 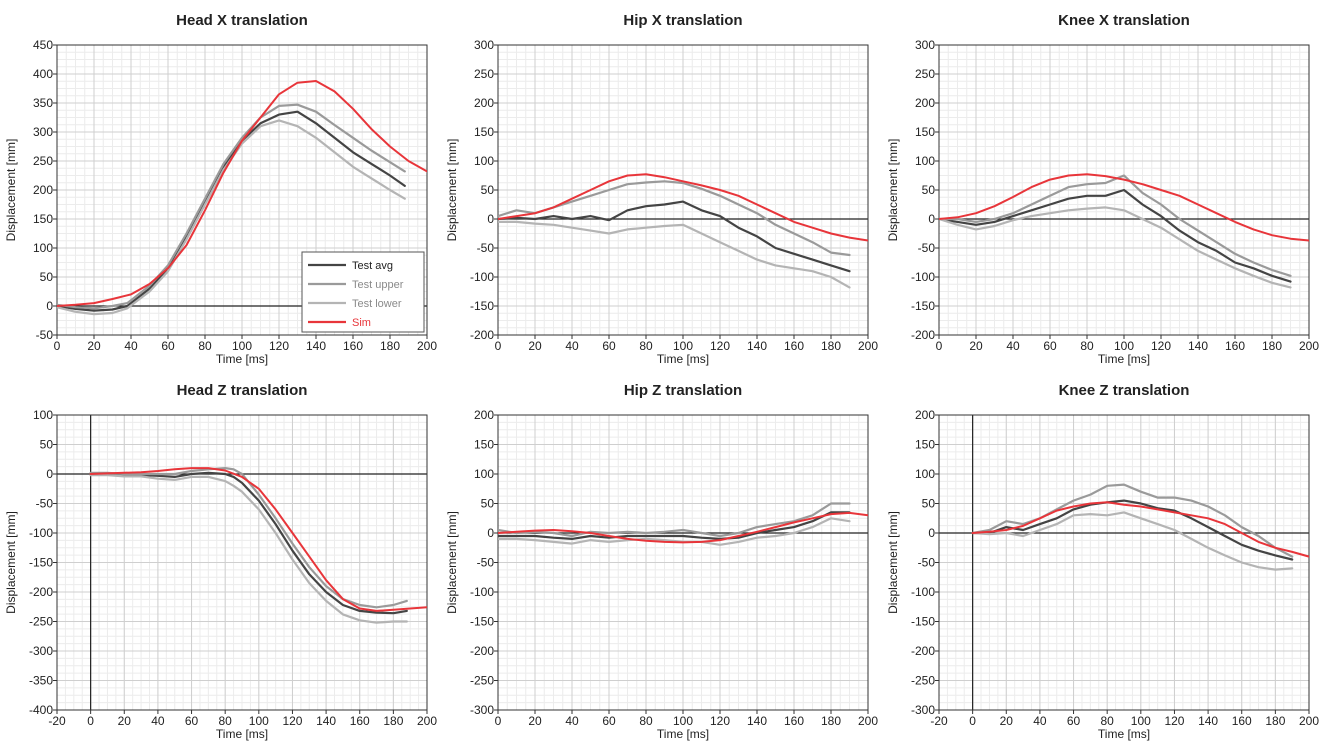 I want to click on chart-title: Head X translation, so click(x=242, y=20).